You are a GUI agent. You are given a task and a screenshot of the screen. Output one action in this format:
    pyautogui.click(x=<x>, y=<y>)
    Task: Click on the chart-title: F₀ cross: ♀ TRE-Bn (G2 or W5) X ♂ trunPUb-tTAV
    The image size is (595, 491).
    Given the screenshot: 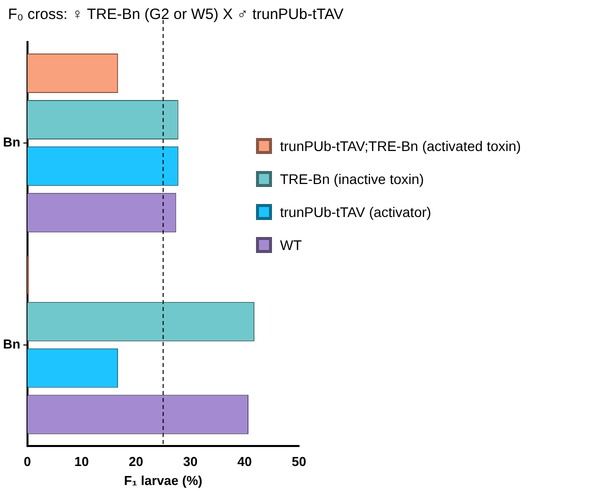 What is the action you would take?
    pyautogui.click(x=176, y=14)
    